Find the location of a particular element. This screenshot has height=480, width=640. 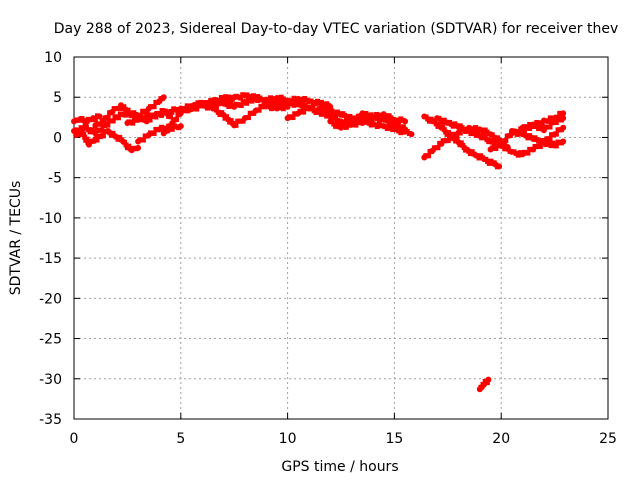

x-tick-label: 15 is located at coordinates (394, 439).